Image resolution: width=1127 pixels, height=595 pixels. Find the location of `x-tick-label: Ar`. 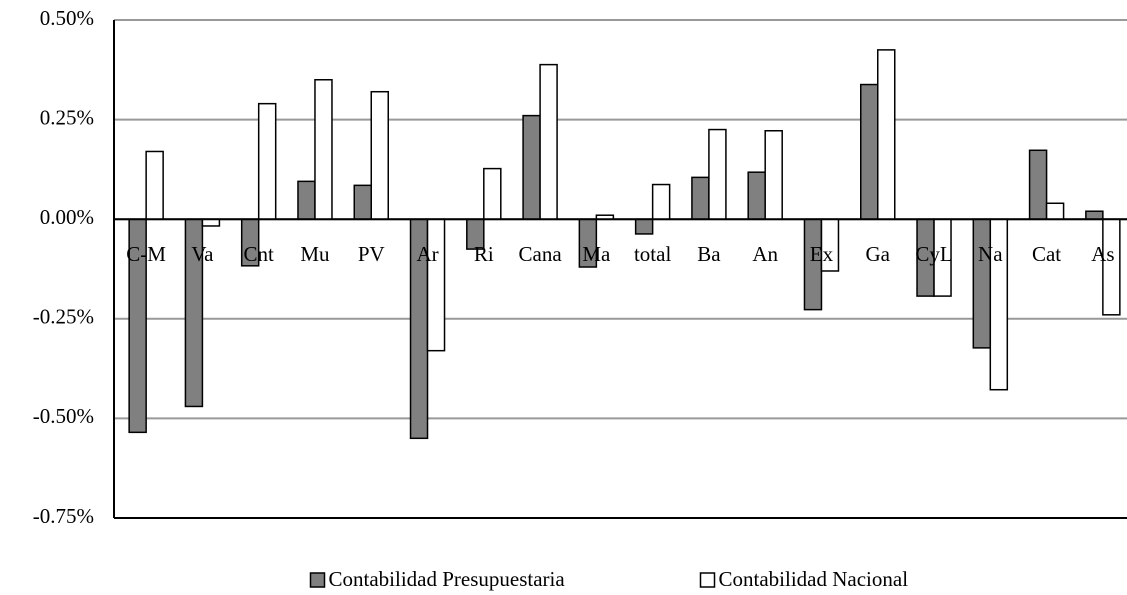

x-tick-label: Ar is located at coordinates (427, 254).